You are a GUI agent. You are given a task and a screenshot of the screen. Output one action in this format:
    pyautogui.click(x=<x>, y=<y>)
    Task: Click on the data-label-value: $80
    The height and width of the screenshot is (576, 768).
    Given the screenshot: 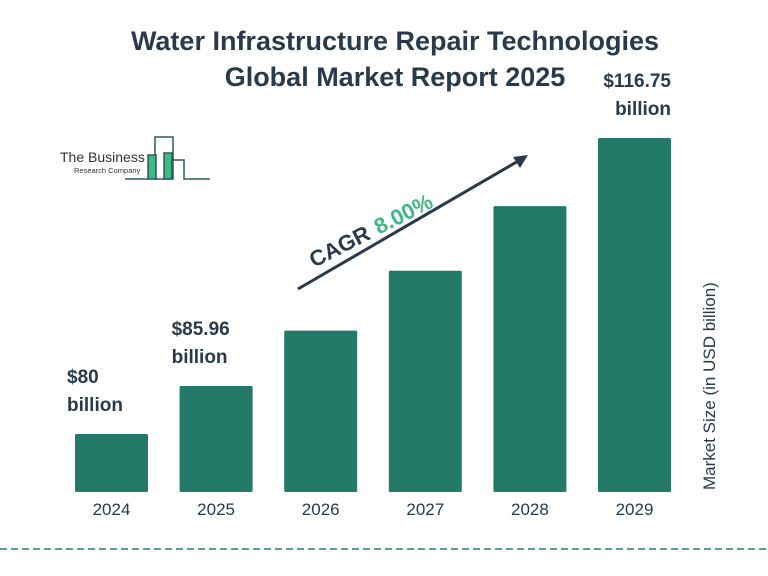 What is the action you would take?
    pyautogui.click(x=83, y=377)
    